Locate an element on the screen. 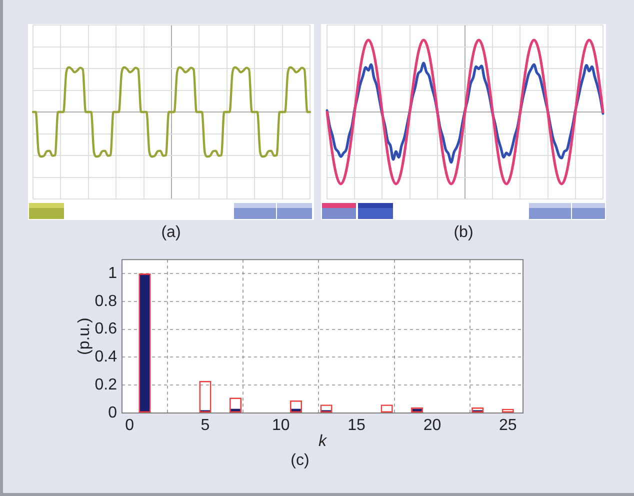 The width and height of the screenshot is (634, 496). x-tick-label: 25 is located at coordinates (507, 425).